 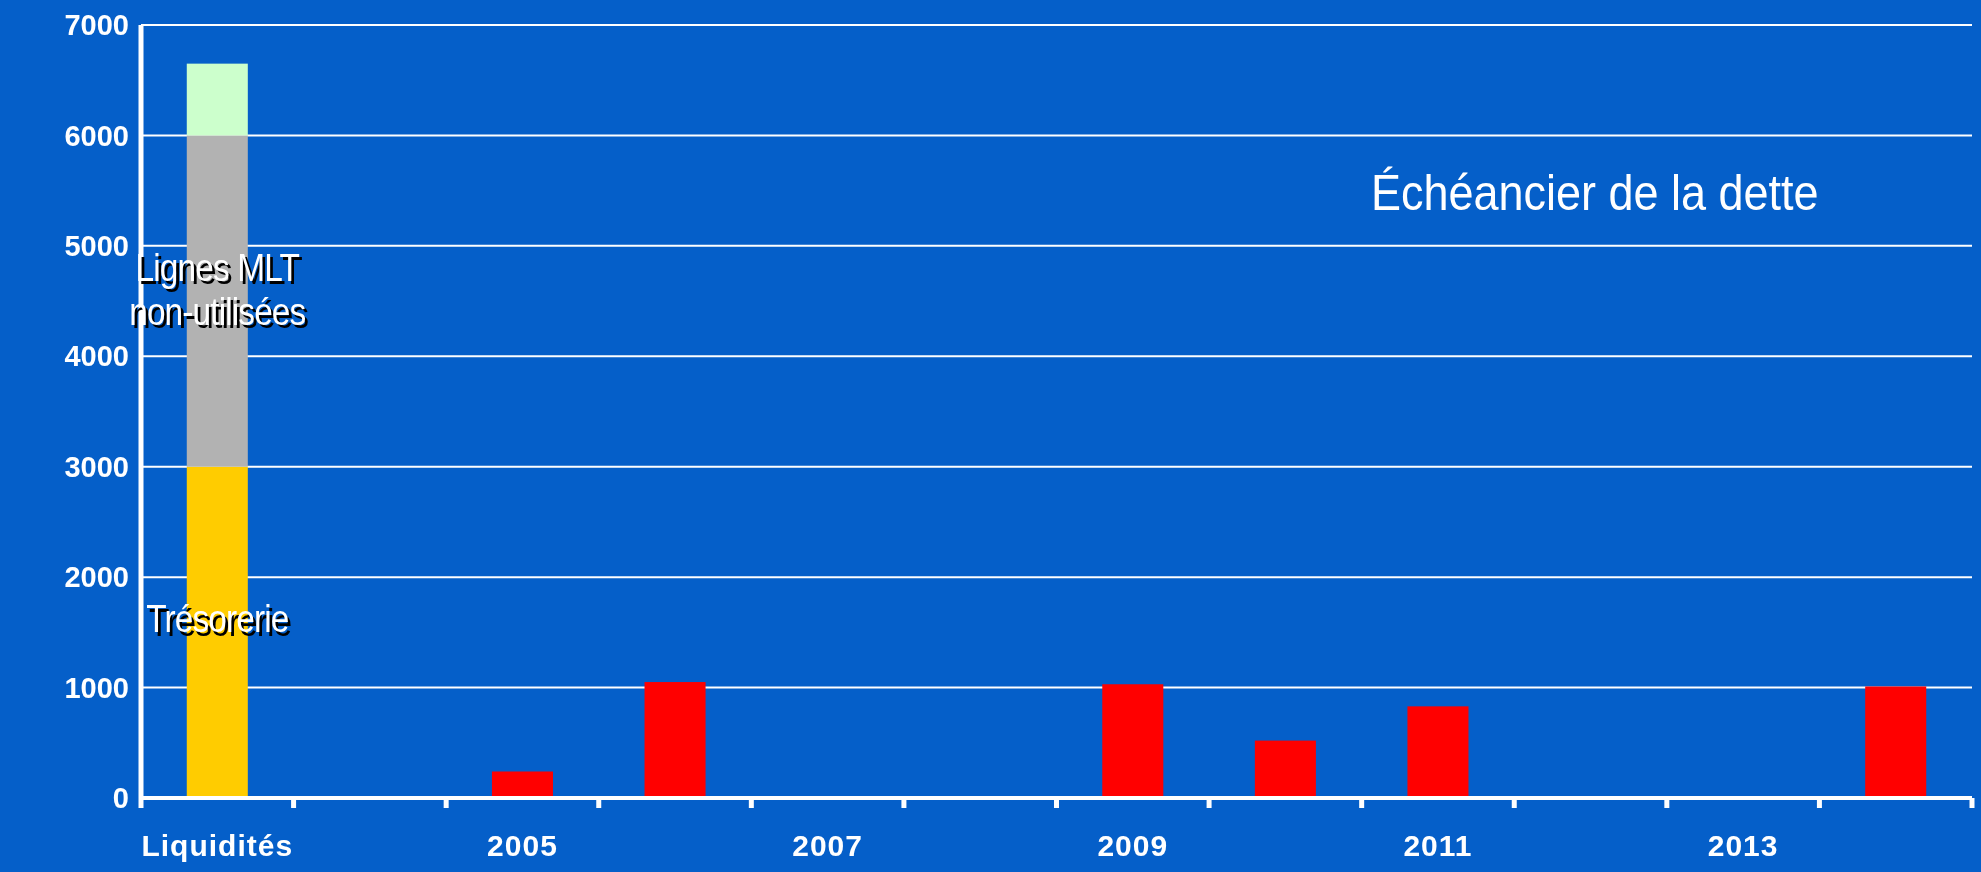 I want to click on y-tick-label: 7000, so click(x=96, y=25).